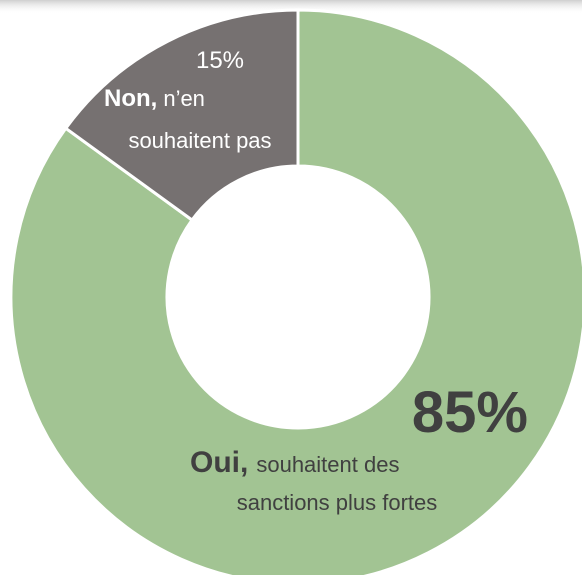 Image resolution: width=582 pixels, height=575 pixels. Describe the element at coordinates (337, 502) in the screenshot. I see `label-text: sanctions plus fortes` at that location.